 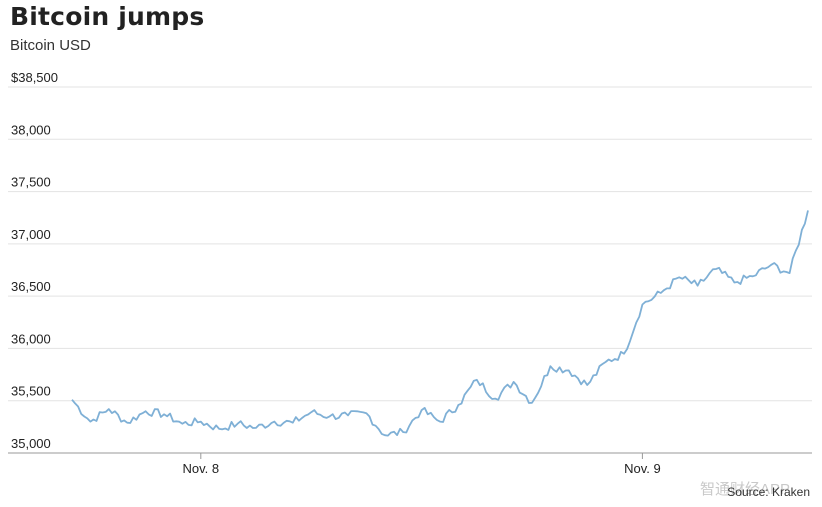 What do you see at coordinates (31, 182) in the screenshot?
I see `y-tick-label: 37,500` at bounding box center [31, 182].